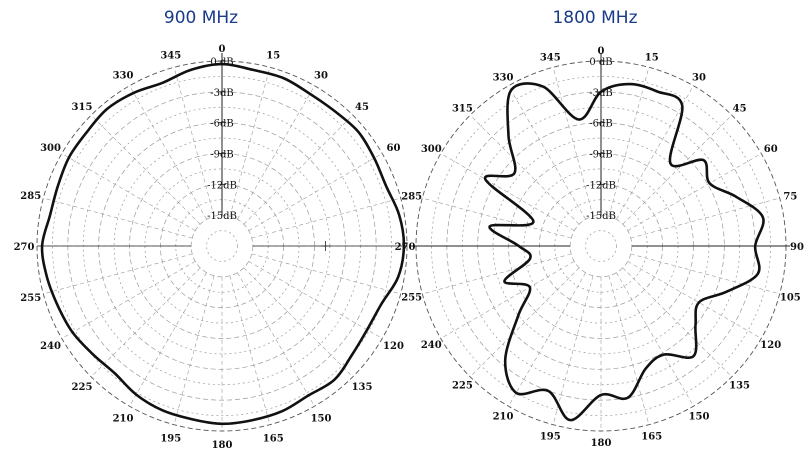  I want to click on angle-label: 90, so click(797, 247).